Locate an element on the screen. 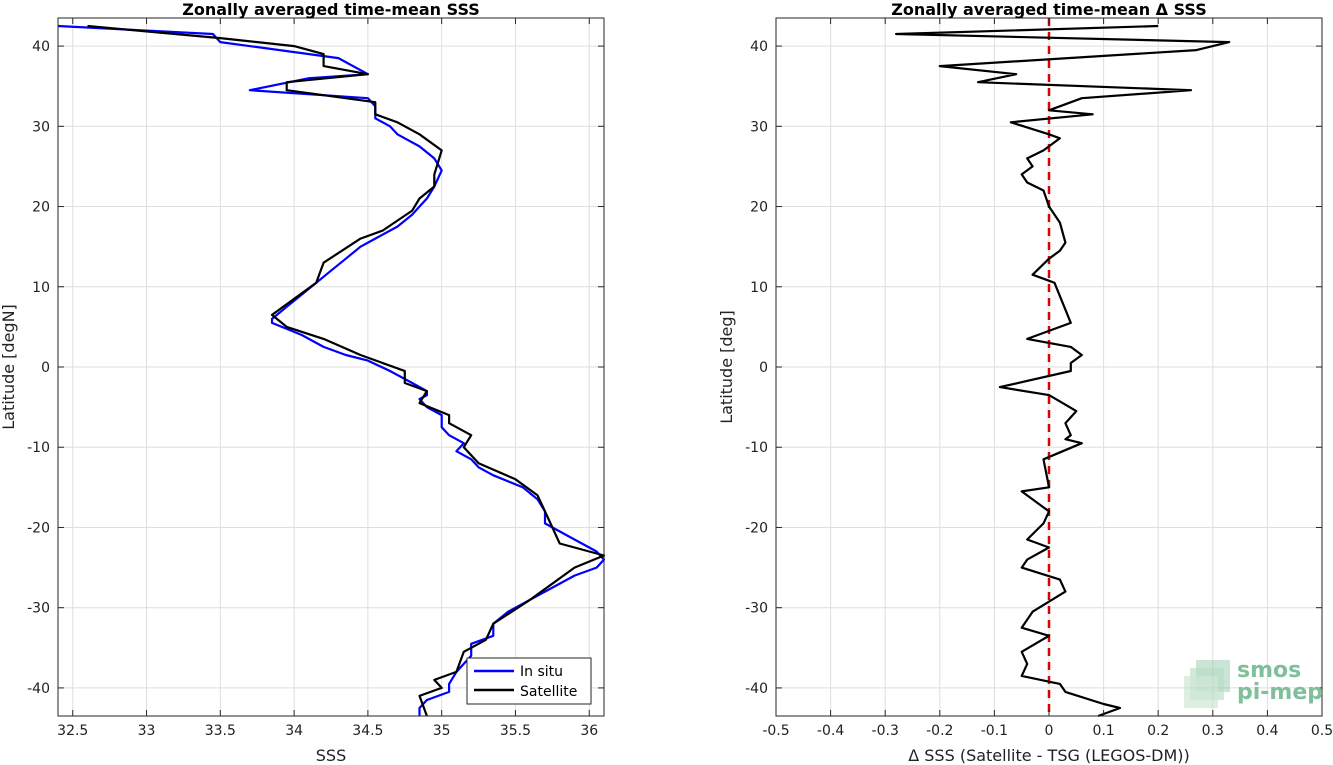  right-y-axis-label: Latitude [deg] is located at coordinates (726, 367).